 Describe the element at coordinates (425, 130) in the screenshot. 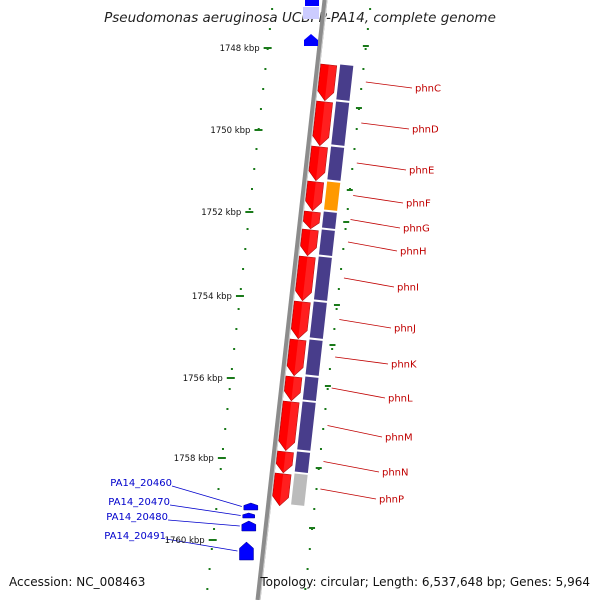

I see `gene-label: phnD` at that location.